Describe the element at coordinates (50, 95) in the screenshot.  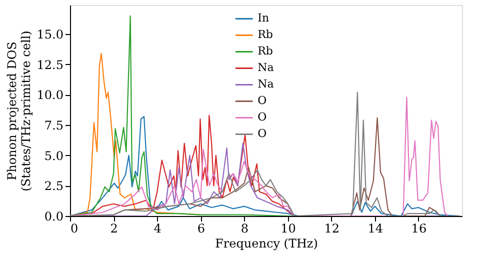
I see `y-tick-label: 10.0` at that location.